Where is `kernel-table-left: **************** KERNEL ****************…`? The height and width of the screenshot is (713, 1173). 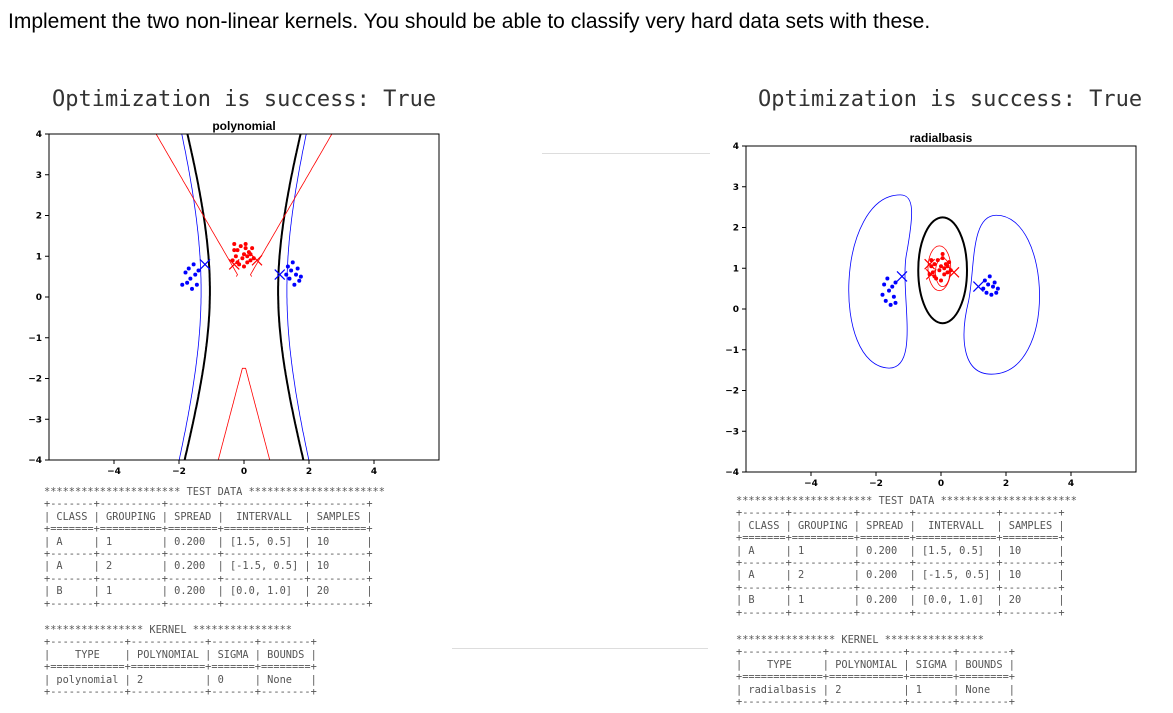
kernel-table-left: **************** KERNEL ****************… is located at coordinates (180, 661).